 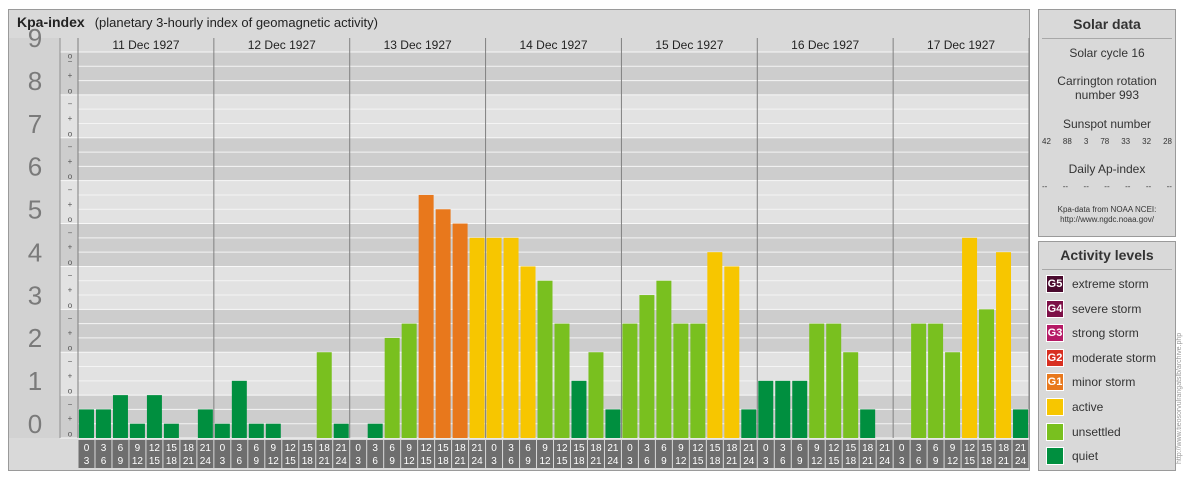 What do you see at coordinates (544, 116) in the screenshot?
I see `level-band` at bounding box center [544, 116].